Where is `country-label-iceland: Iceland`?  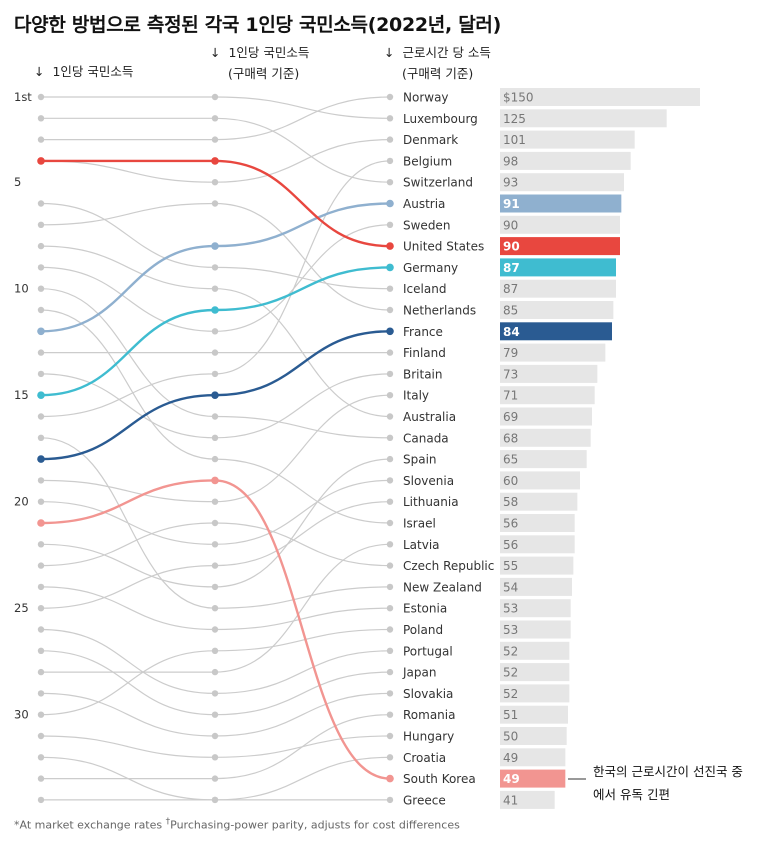 country-label-iceland: Iceland is located at coordinates (424, 289).